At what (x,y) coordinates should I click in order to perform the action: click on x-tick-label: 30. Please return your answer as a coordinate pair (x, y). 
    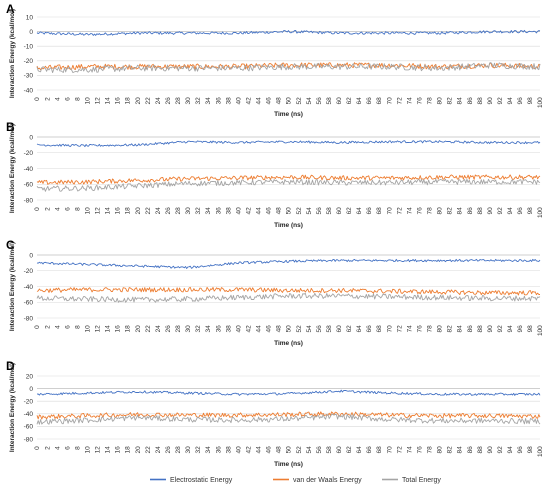
    Looking at the image, I should click on (188, 101).